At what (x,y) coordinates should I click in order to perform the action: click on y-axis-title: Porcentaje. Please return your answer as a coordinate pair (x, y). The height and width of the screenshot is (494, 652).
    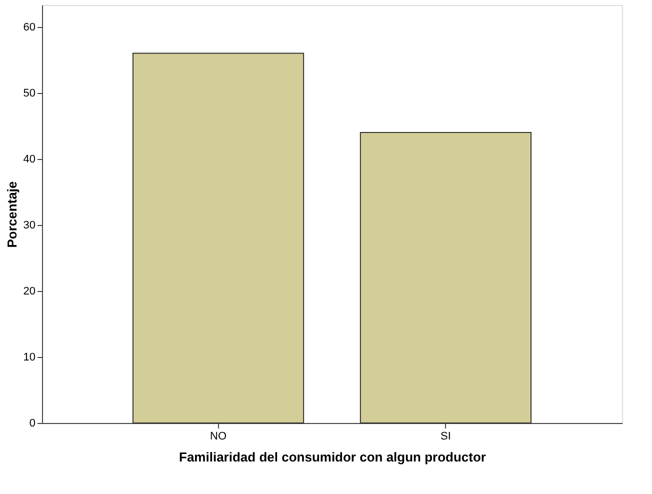
    Looking at the image, I should click on (12, 214).